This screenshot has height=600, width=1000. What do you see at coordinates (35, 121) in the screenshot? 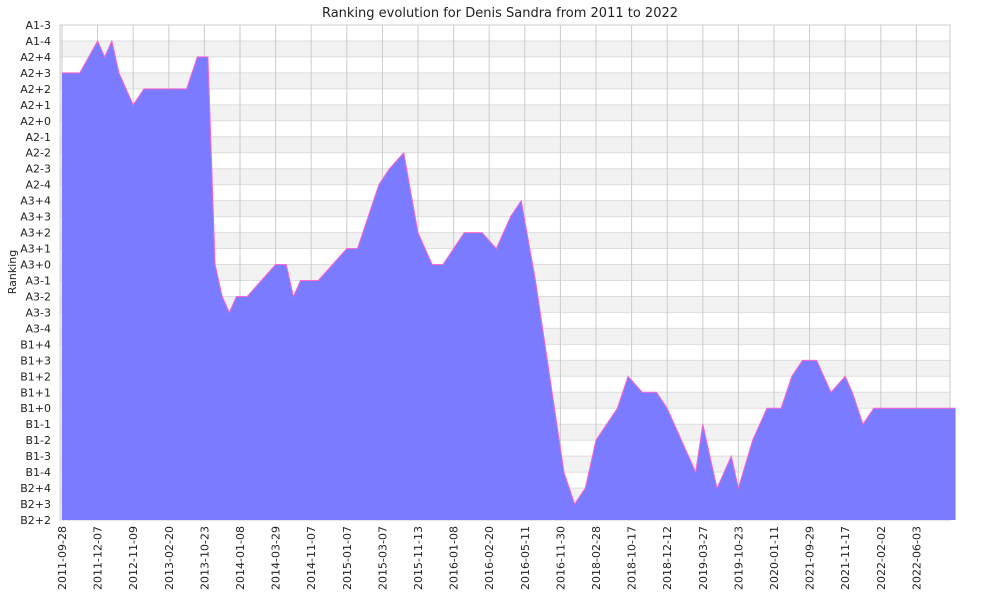
I see `y-tick-label: A2+0` at bounding box center [35, 121].